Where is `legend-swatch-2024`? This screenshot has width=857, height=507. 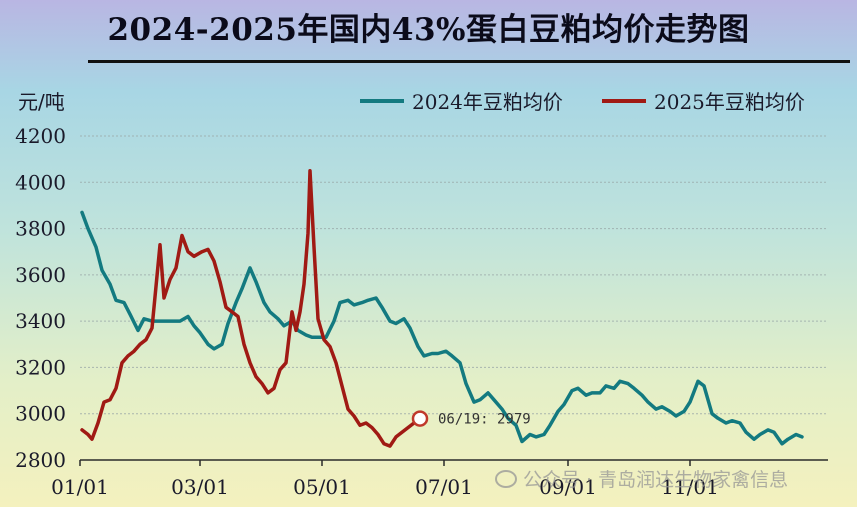 legend-swatch-2024 is located at coordinates (382, 100).